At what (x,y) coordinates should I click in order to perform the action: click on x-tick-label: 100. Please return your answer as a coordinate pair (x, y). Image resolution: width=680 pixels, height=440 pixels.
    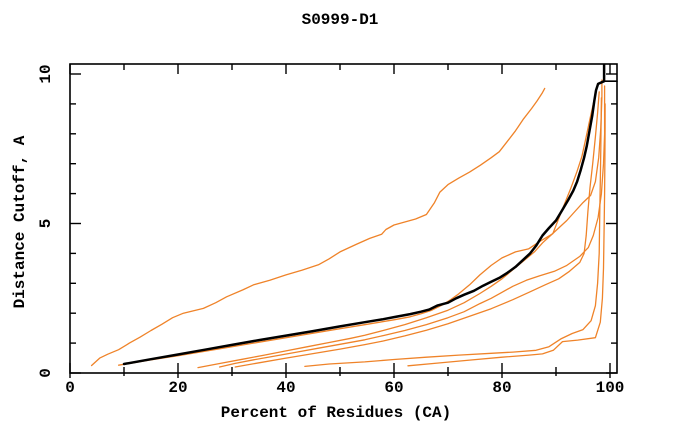
    Looking at the image, I should click on (610, 388).